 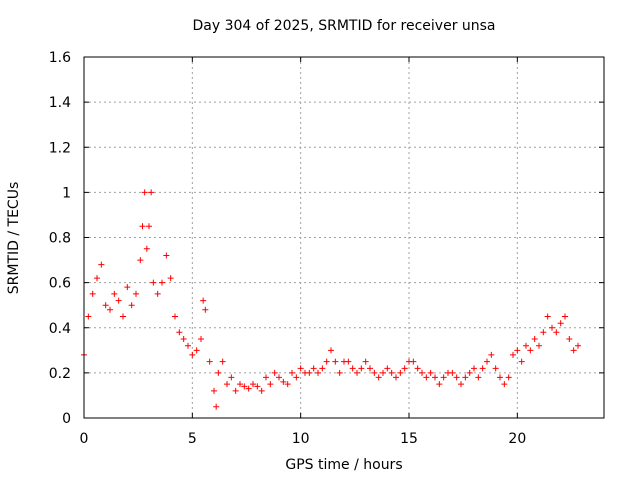 I want to click on y-tick-label: 1.2, so click(x=60, y=148).